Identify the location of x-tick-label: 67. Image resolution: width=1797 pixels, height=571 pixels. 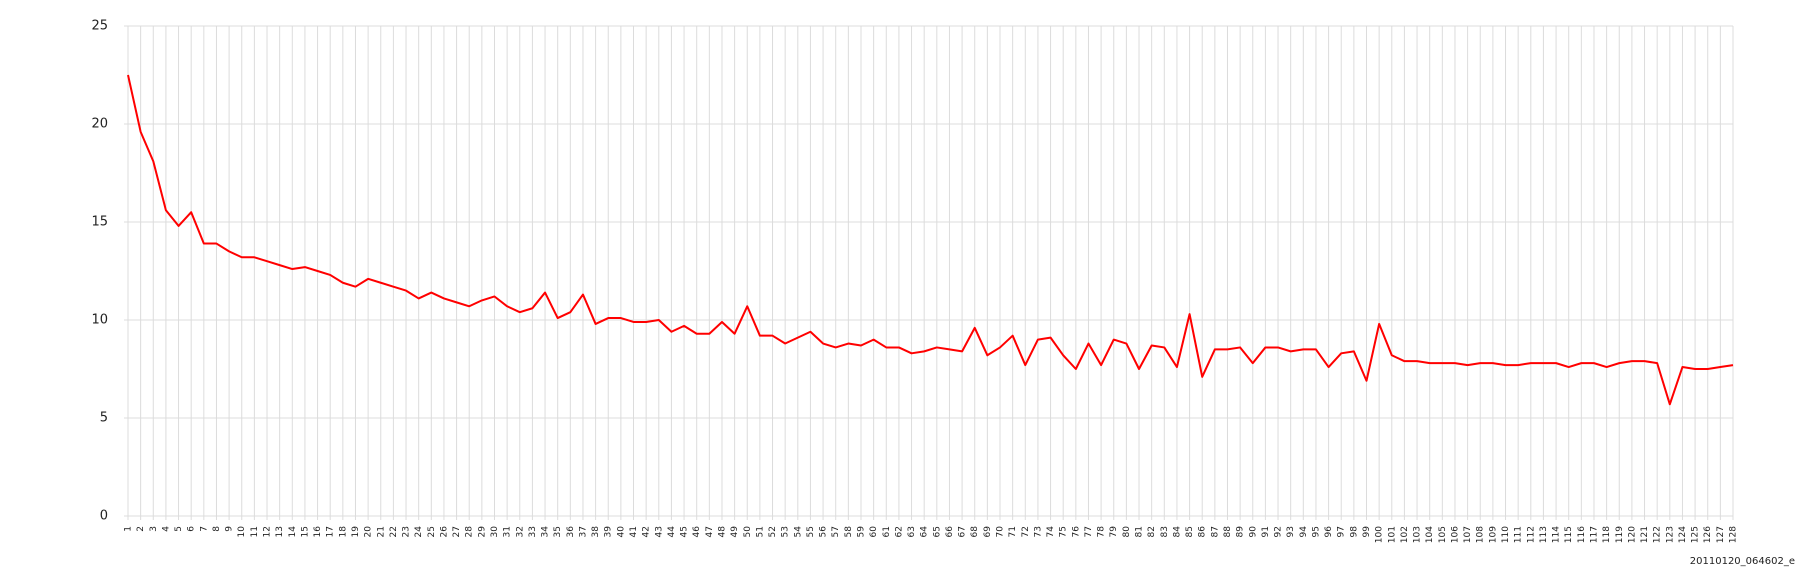
(963, 531).